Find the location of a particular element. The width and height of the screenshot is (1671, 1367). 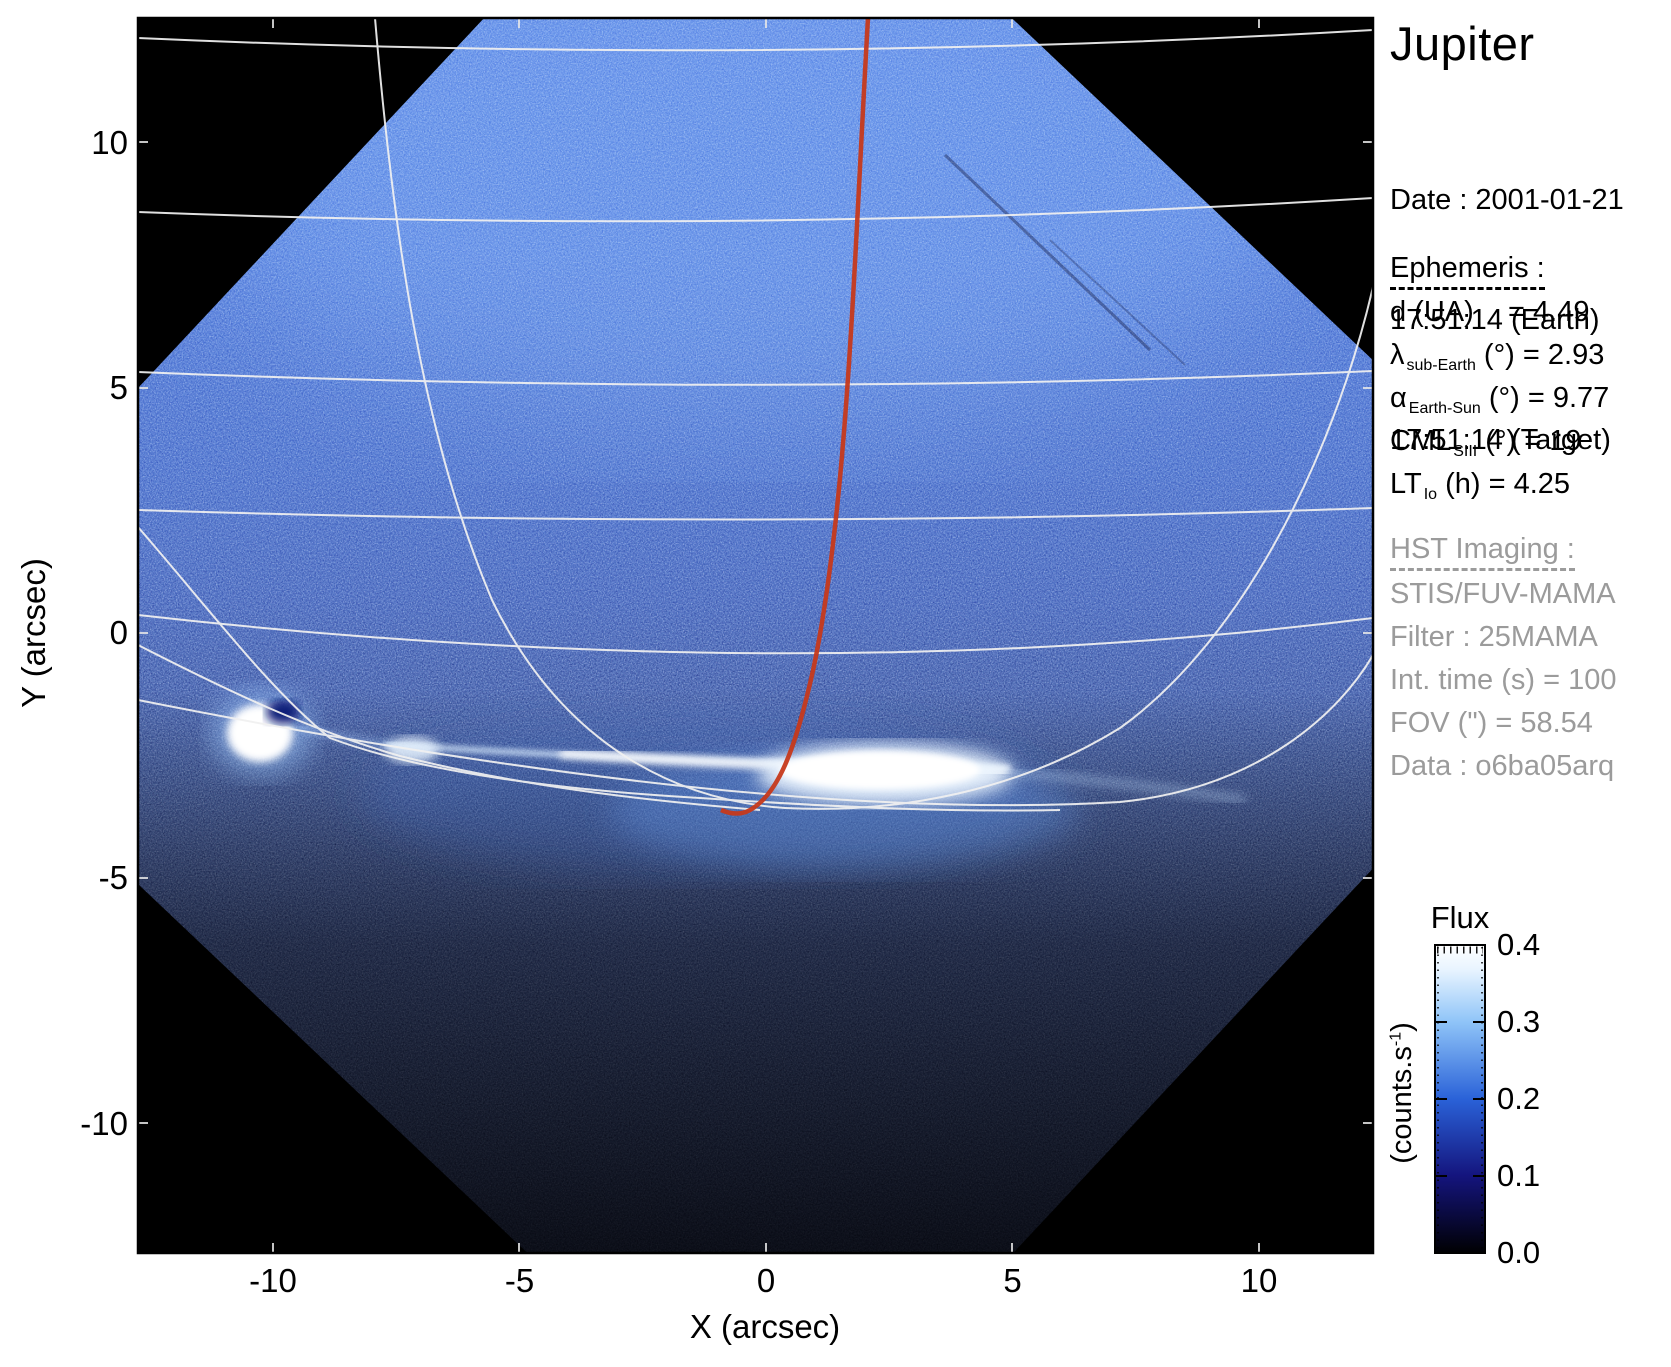

earth-time-line: 17:51:14 (Earth) is located at coordinates (1495, 320).